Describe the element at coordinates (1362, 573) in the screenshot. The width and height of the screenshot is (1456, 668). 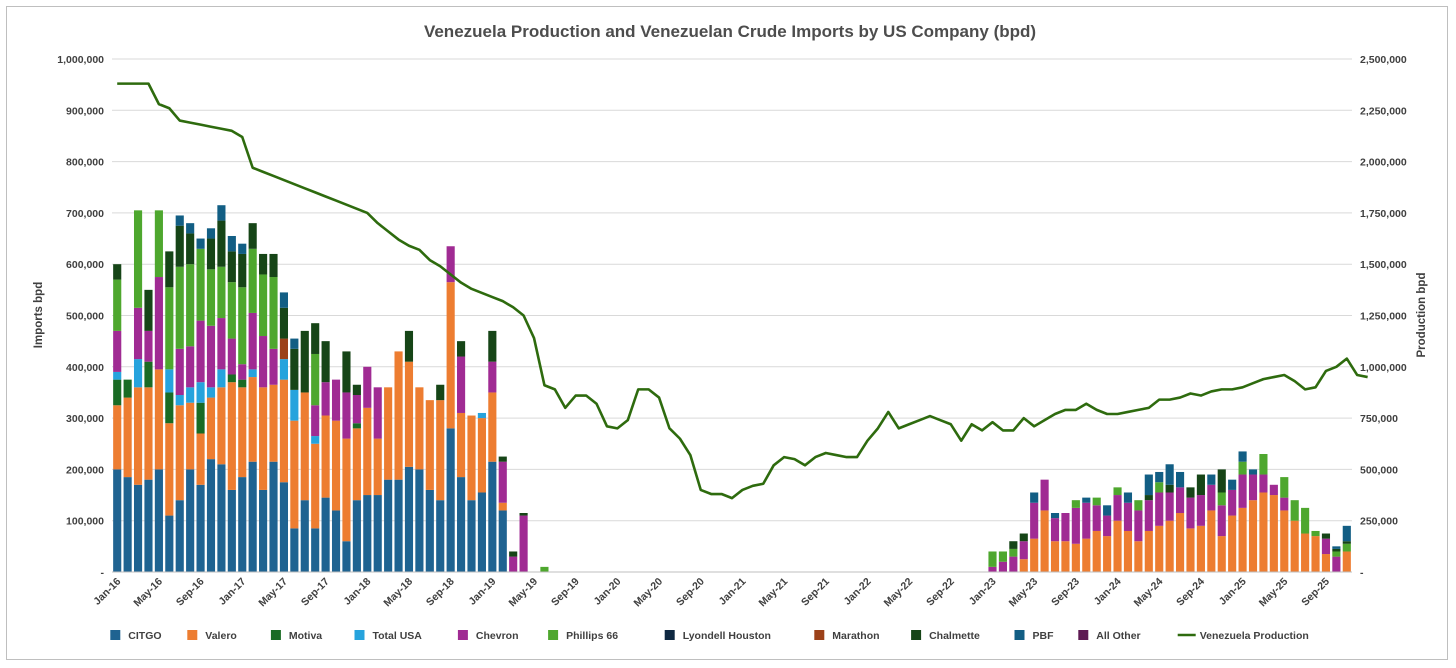
I see `y2-tick-label: -` at that location.